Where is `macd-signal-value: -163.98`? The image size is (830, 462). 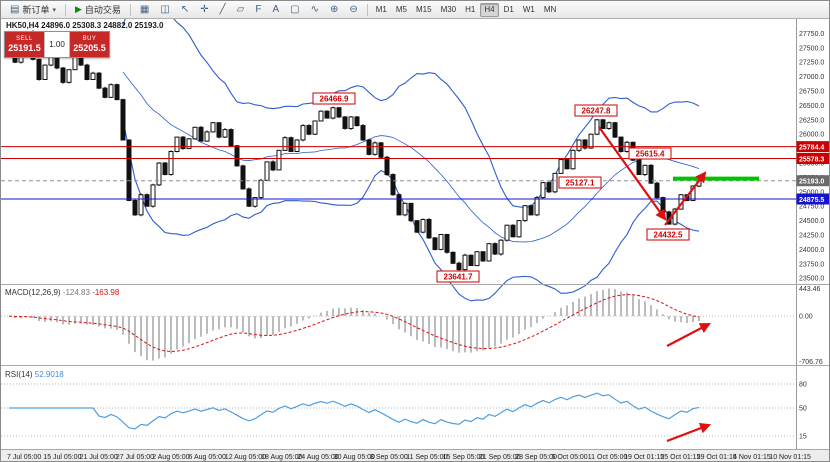 macd-signal-value: -163.98 is located at coordinates (106, 292).